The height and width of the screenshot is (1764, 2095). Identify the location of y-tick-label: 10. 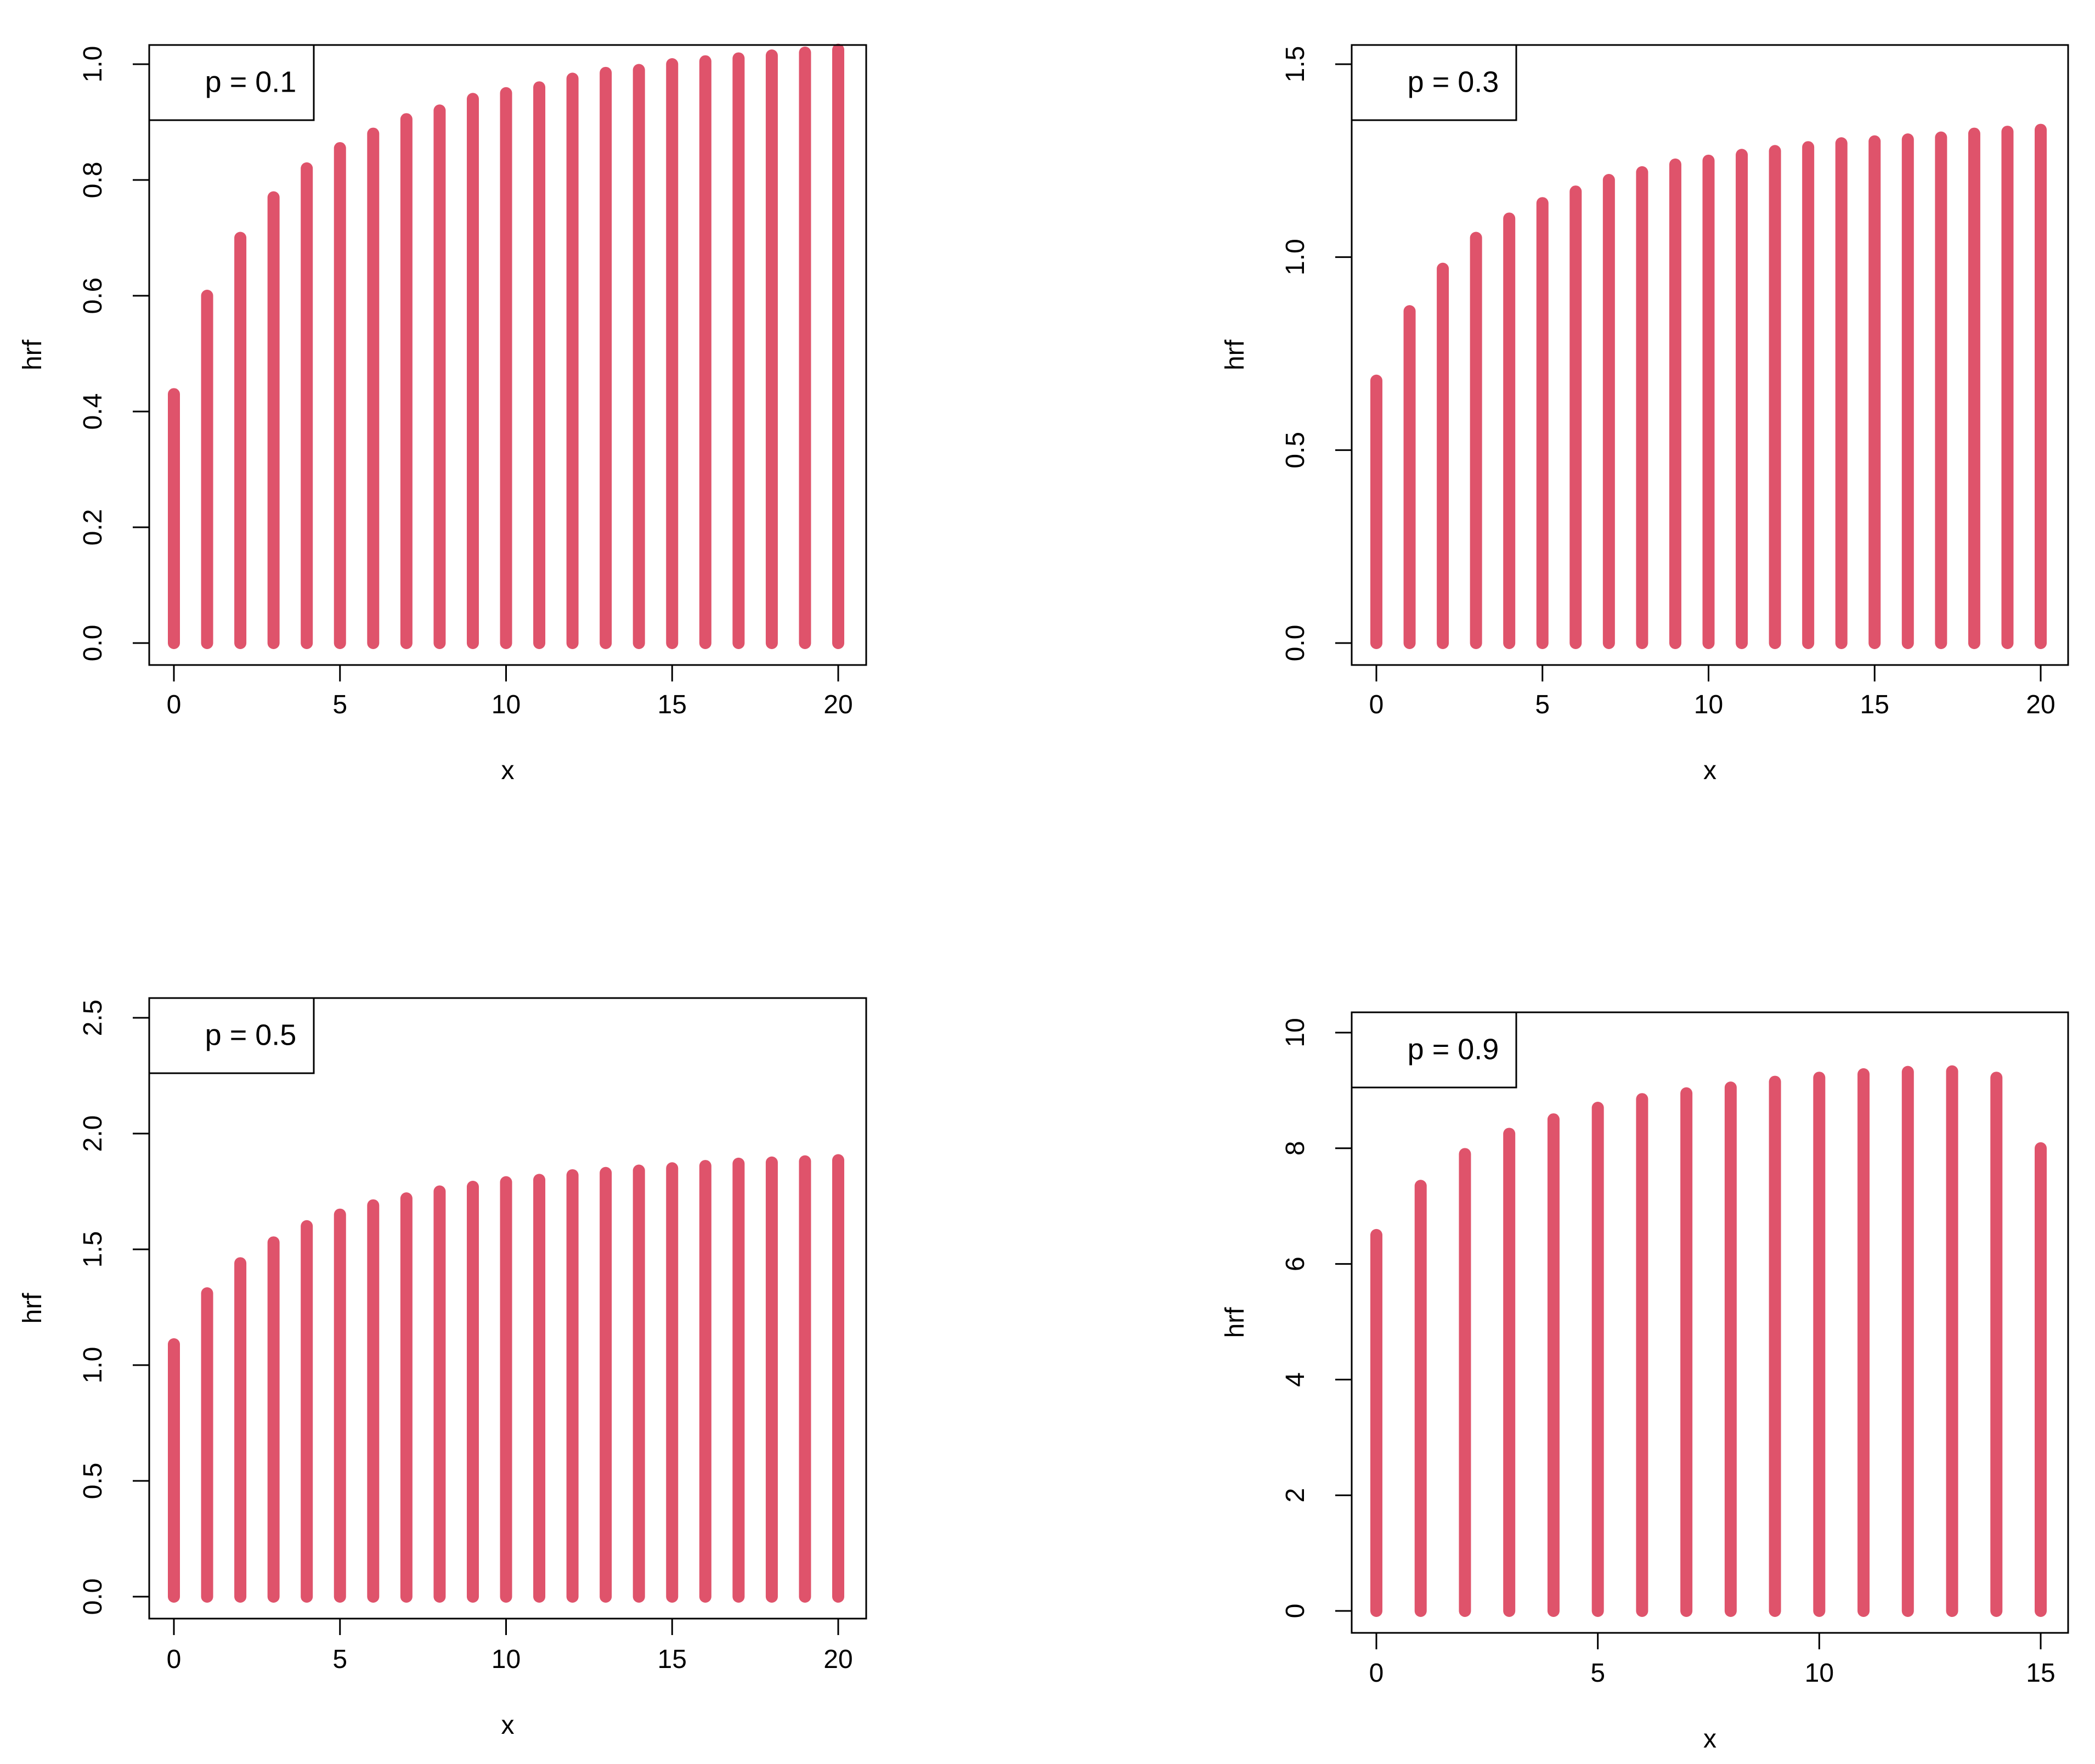
(1295, 1032).